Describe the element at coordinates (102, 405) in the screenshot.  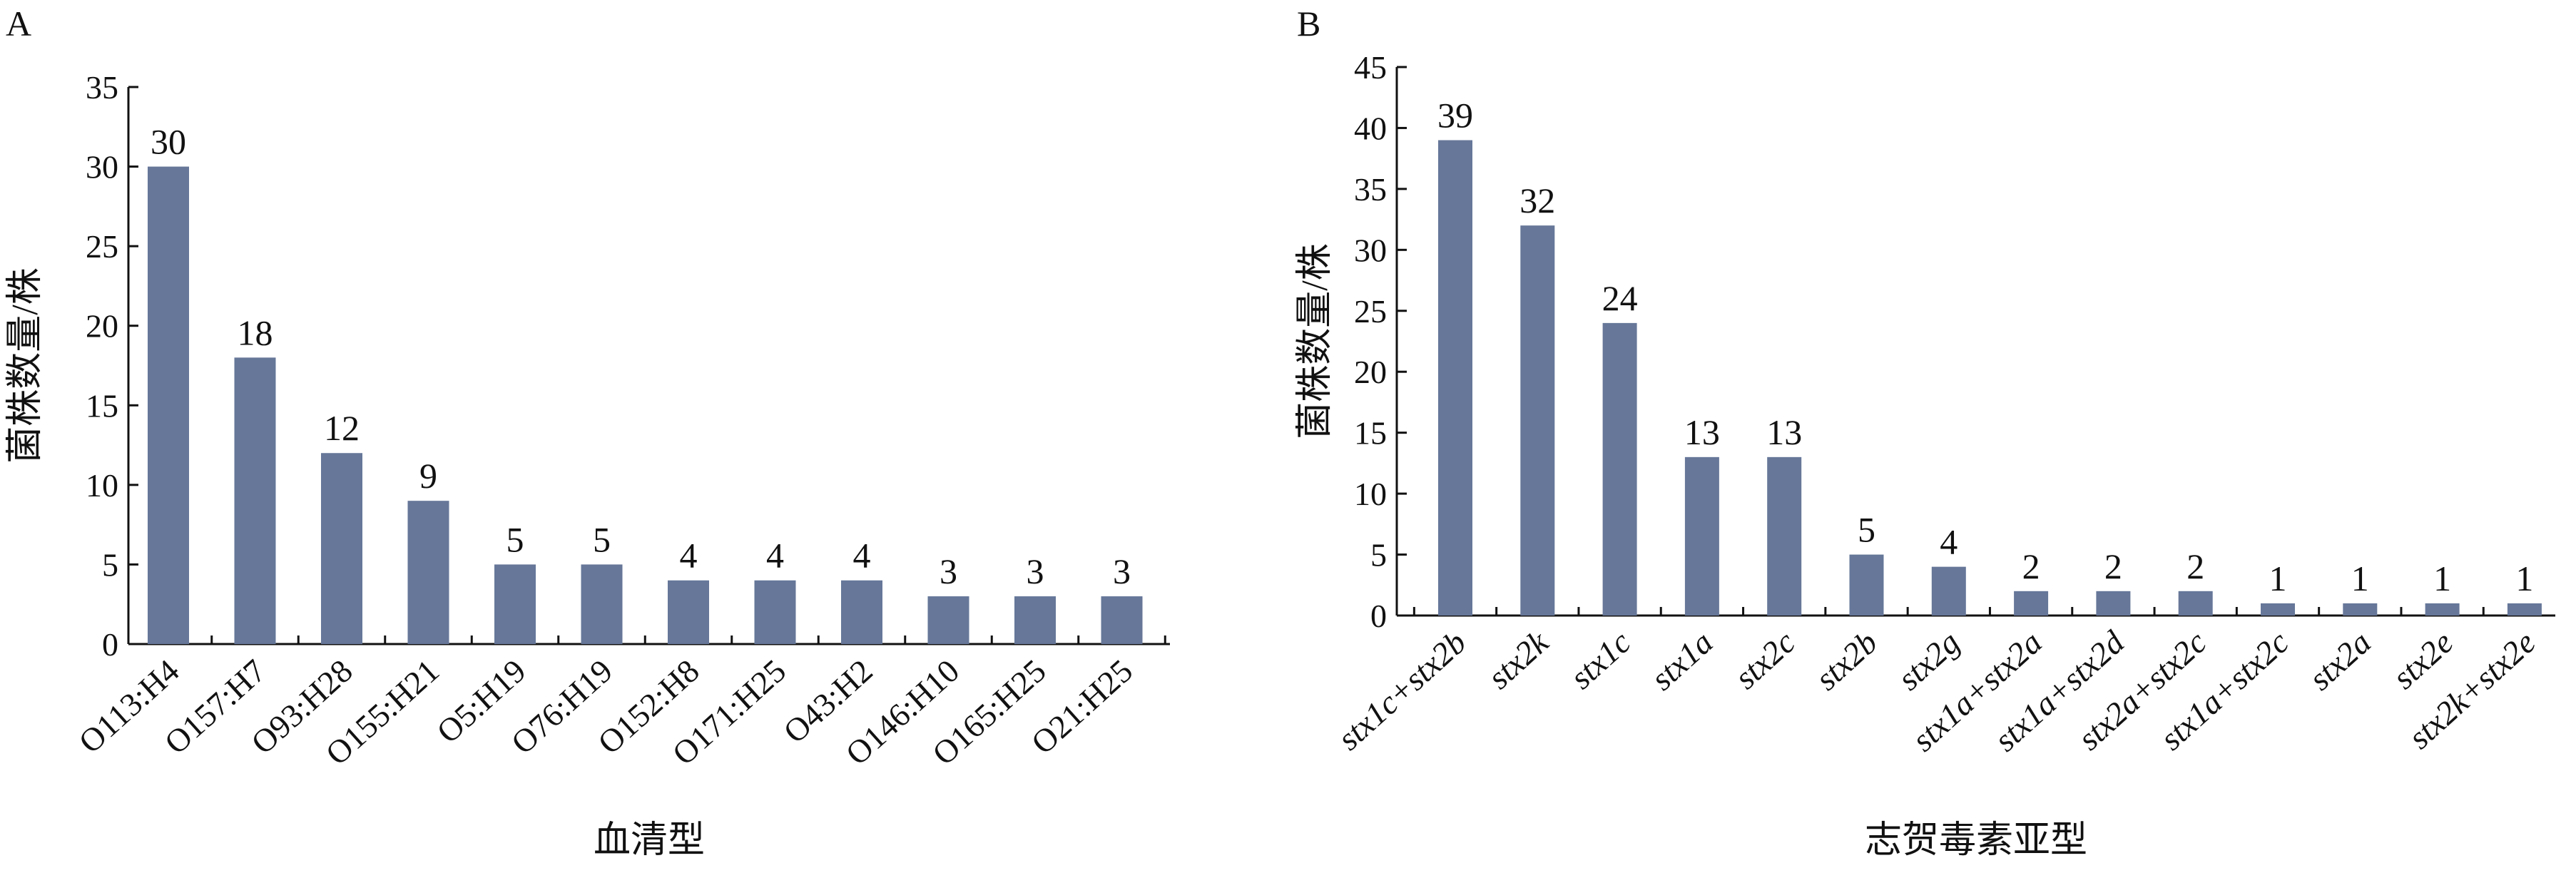
I see `y-tick-label-a: 15` at that location.